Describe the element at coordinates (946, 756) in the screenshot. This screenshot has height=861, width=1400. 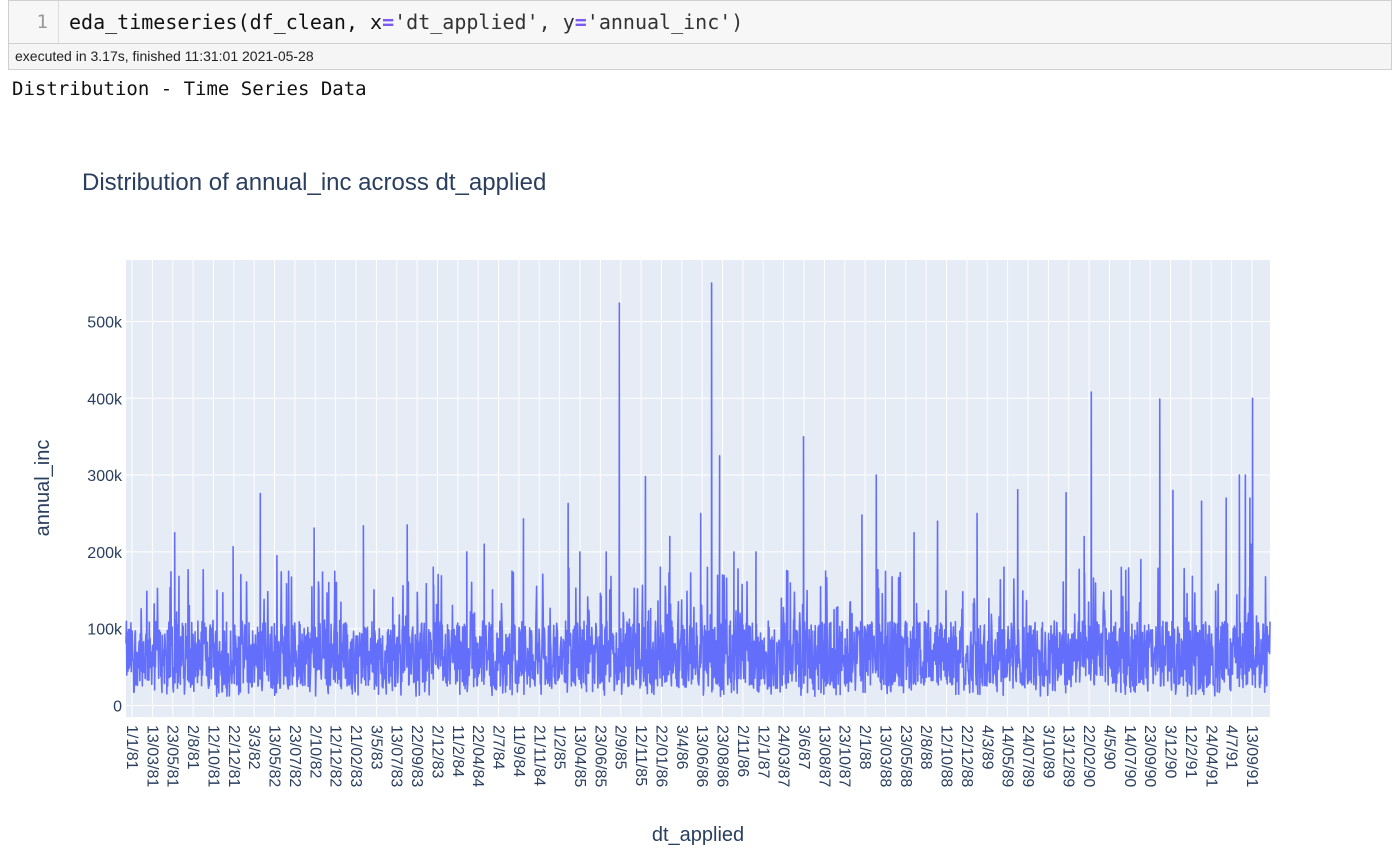
I see `x-tick-label: 12/10/88` at that location.